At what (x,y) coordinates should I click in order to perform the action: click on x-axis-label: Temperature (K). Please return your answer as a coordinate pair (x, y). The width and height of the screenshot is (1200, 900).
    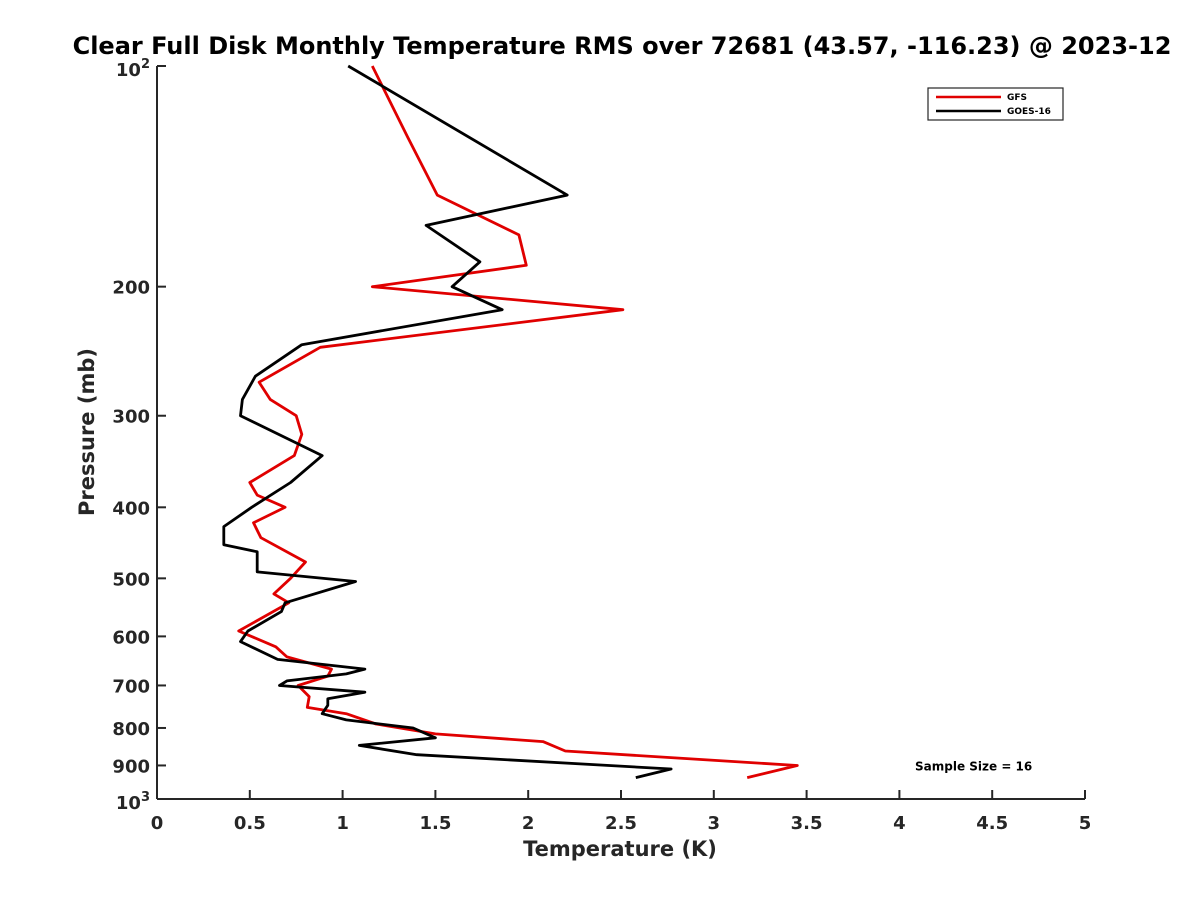
    Looking at the image, I should click on (620, 849).